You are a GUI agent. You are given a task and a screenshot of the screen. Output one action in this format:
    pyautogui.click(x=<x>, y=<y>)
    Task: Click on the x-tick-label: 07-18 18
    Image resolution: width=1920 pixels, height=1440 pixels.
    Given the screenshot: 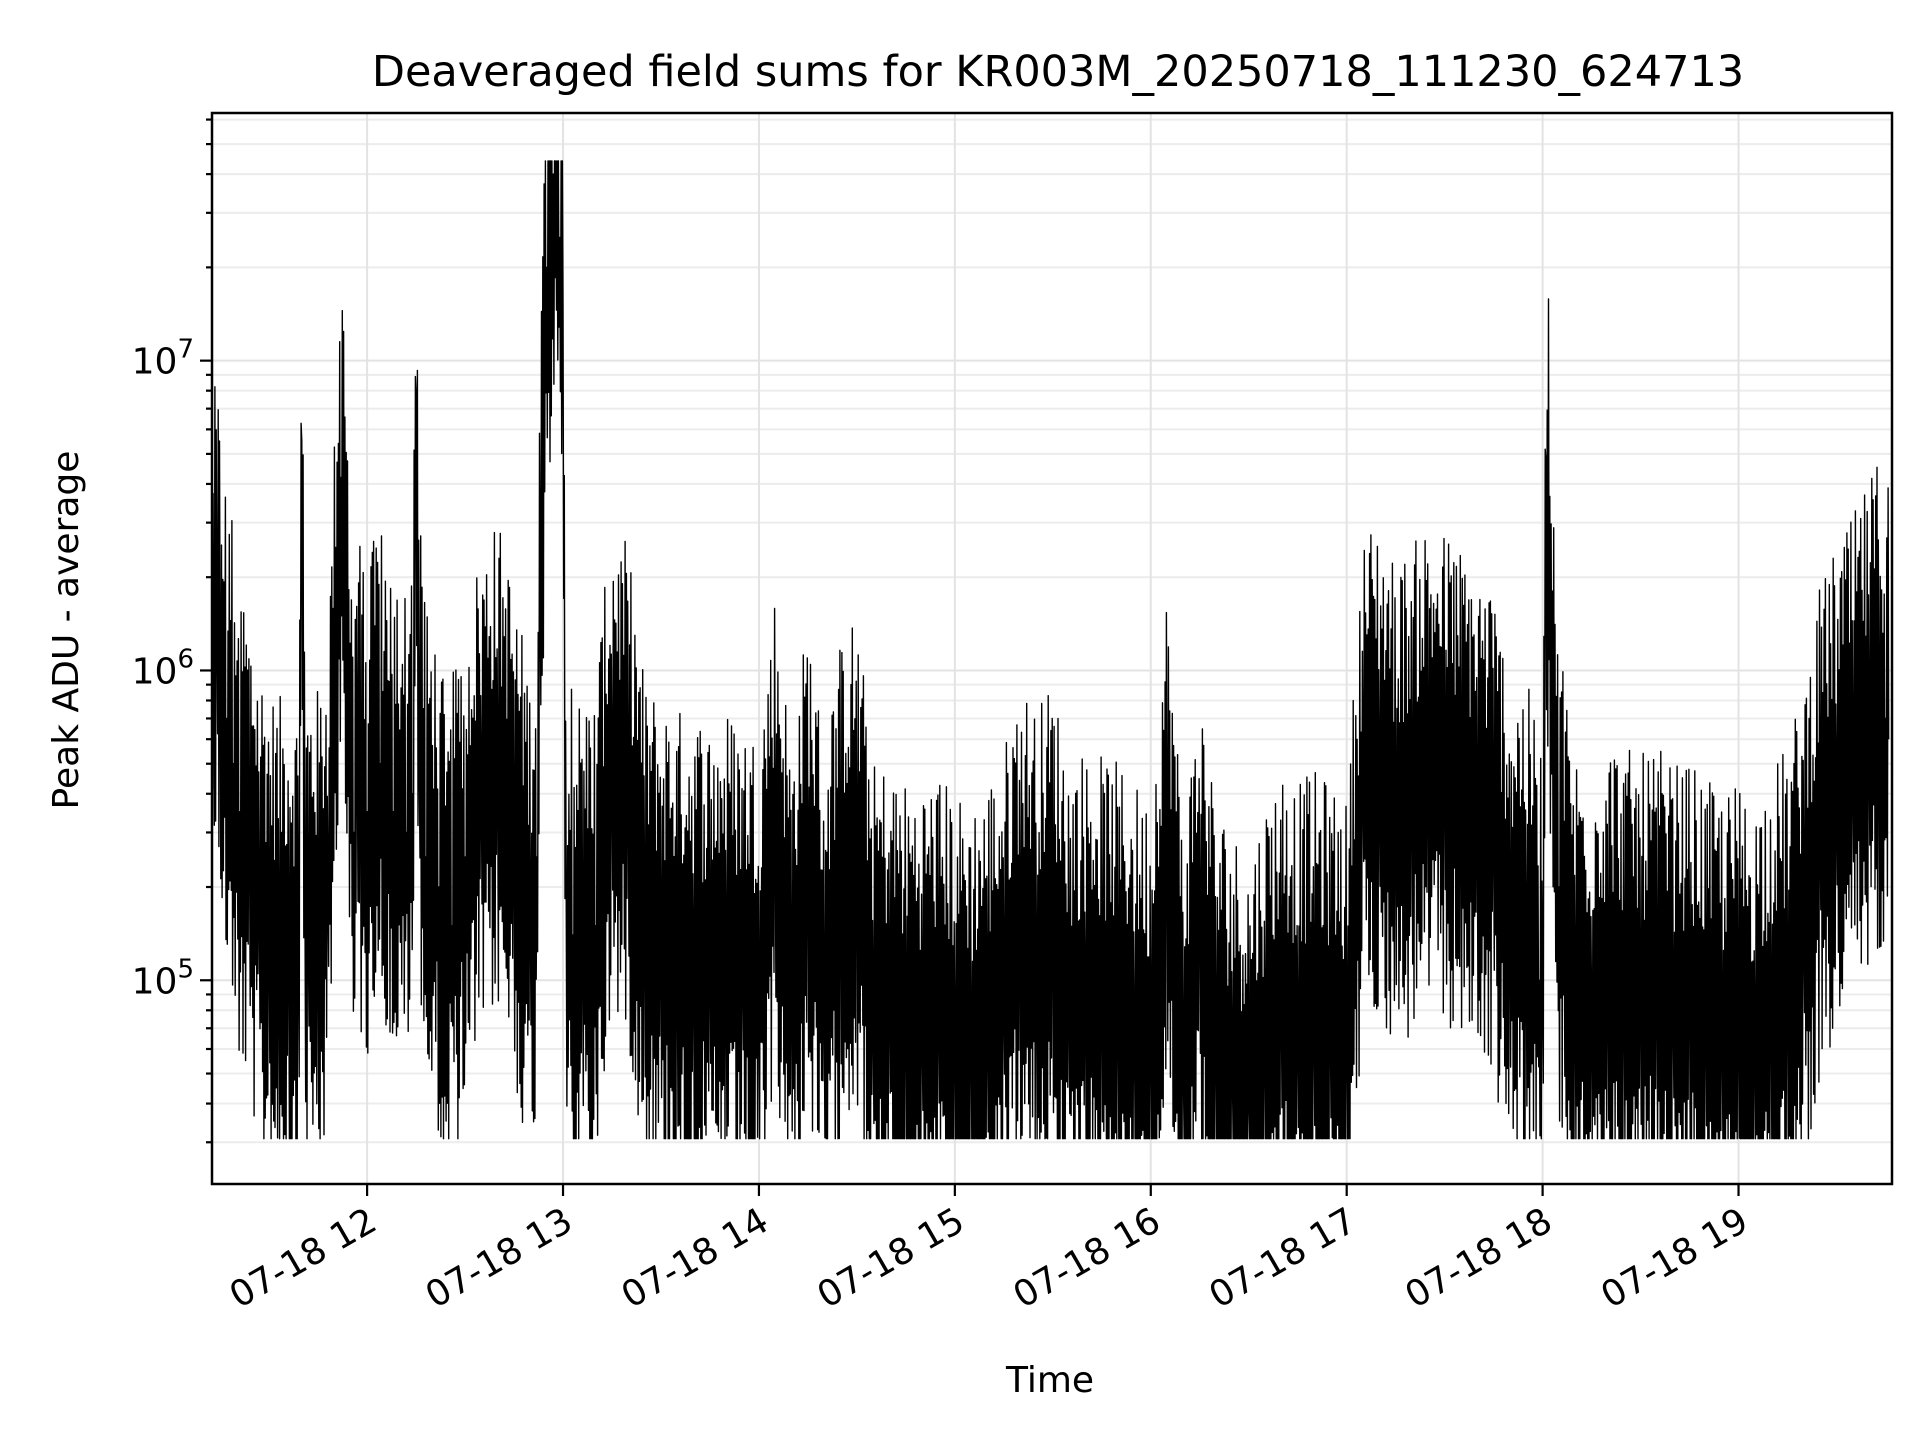 What is the action you would take?
    pyautogui.click(x=1478, y=1258)
    